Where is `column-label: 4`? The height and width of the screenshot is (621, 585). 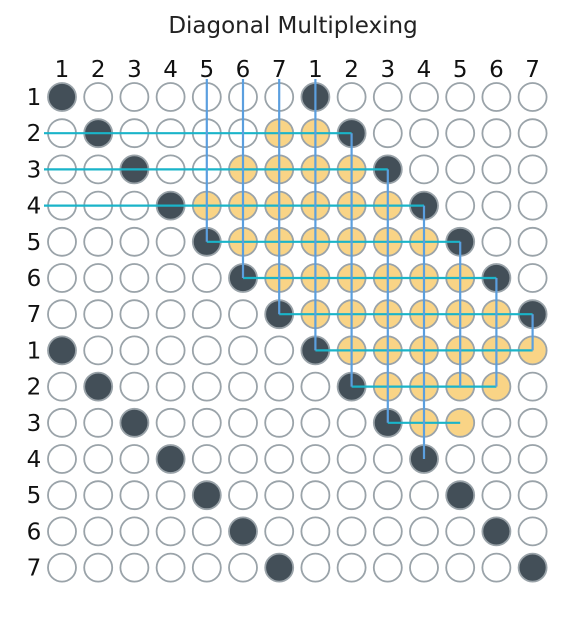
column-label: 4 is located at coordinates (424, 70).